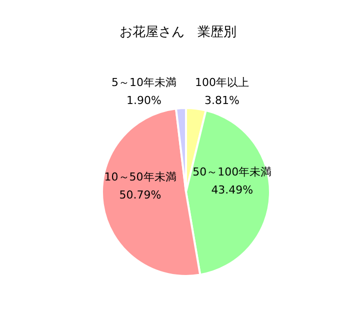  I want to click on slice-label: 50～100年未満, so click(232, 172).